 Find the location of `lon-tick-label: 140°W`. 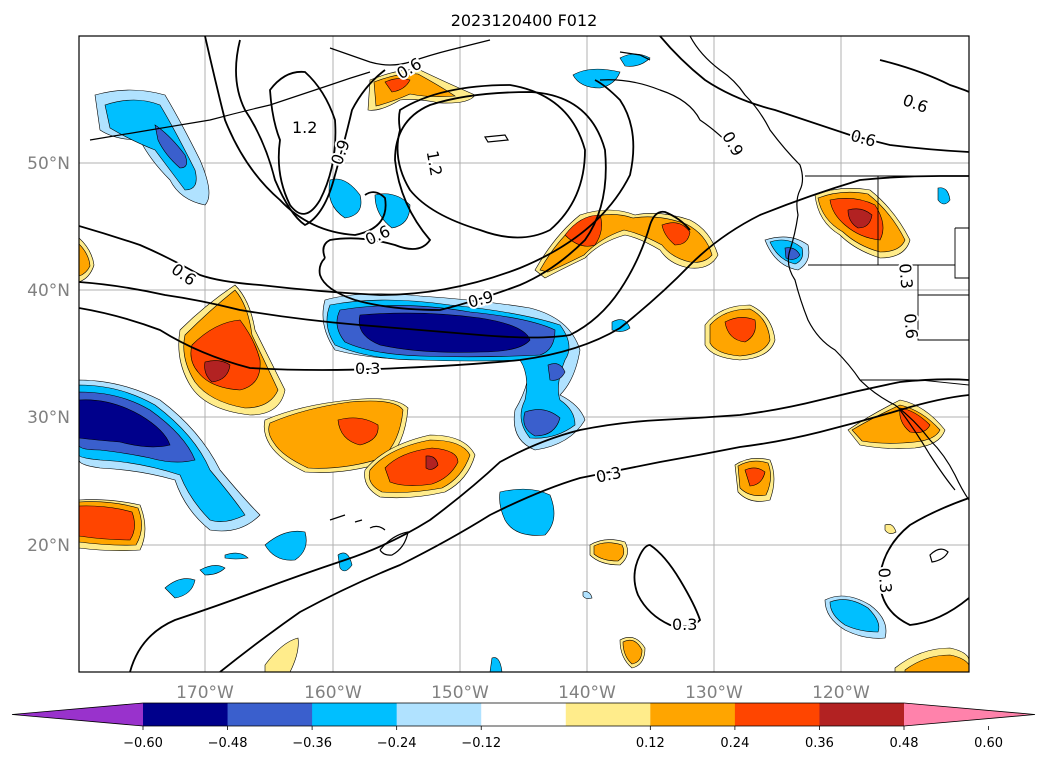

lon-tick-label: 140°W is located at coordinates (587, 693).